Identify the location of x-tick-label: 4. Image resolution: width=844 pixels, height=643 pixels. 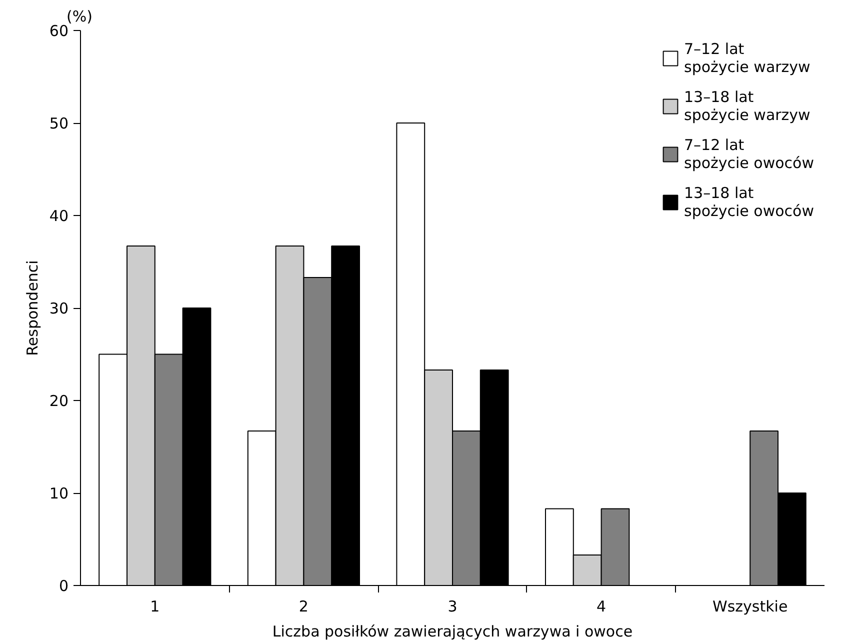
(601, 607).